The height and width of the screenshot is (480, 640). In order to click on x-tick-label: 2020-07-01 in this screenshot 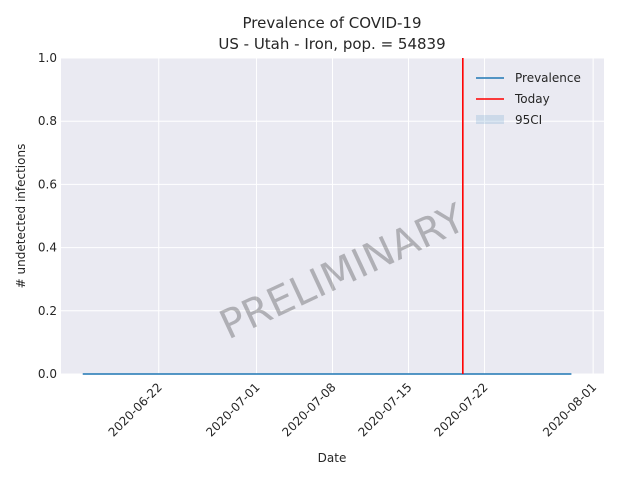, I will do `click(232, 409)`.